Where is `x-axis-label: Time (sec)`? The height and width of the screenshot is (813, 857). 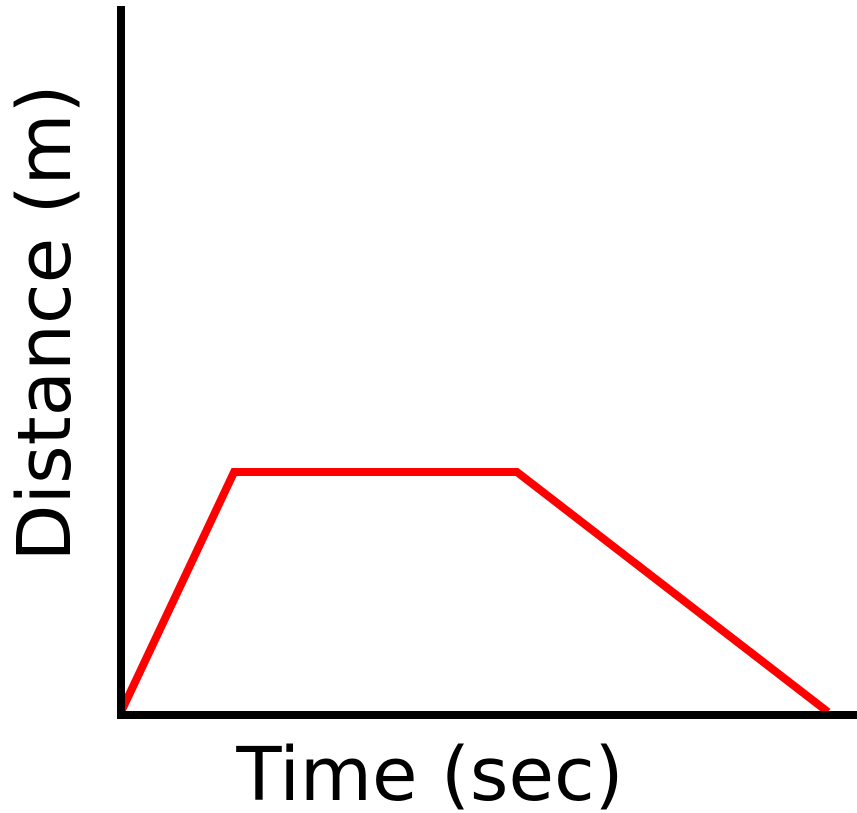 x-axis-label: Time (sec) is located at coordinates (429, 772).